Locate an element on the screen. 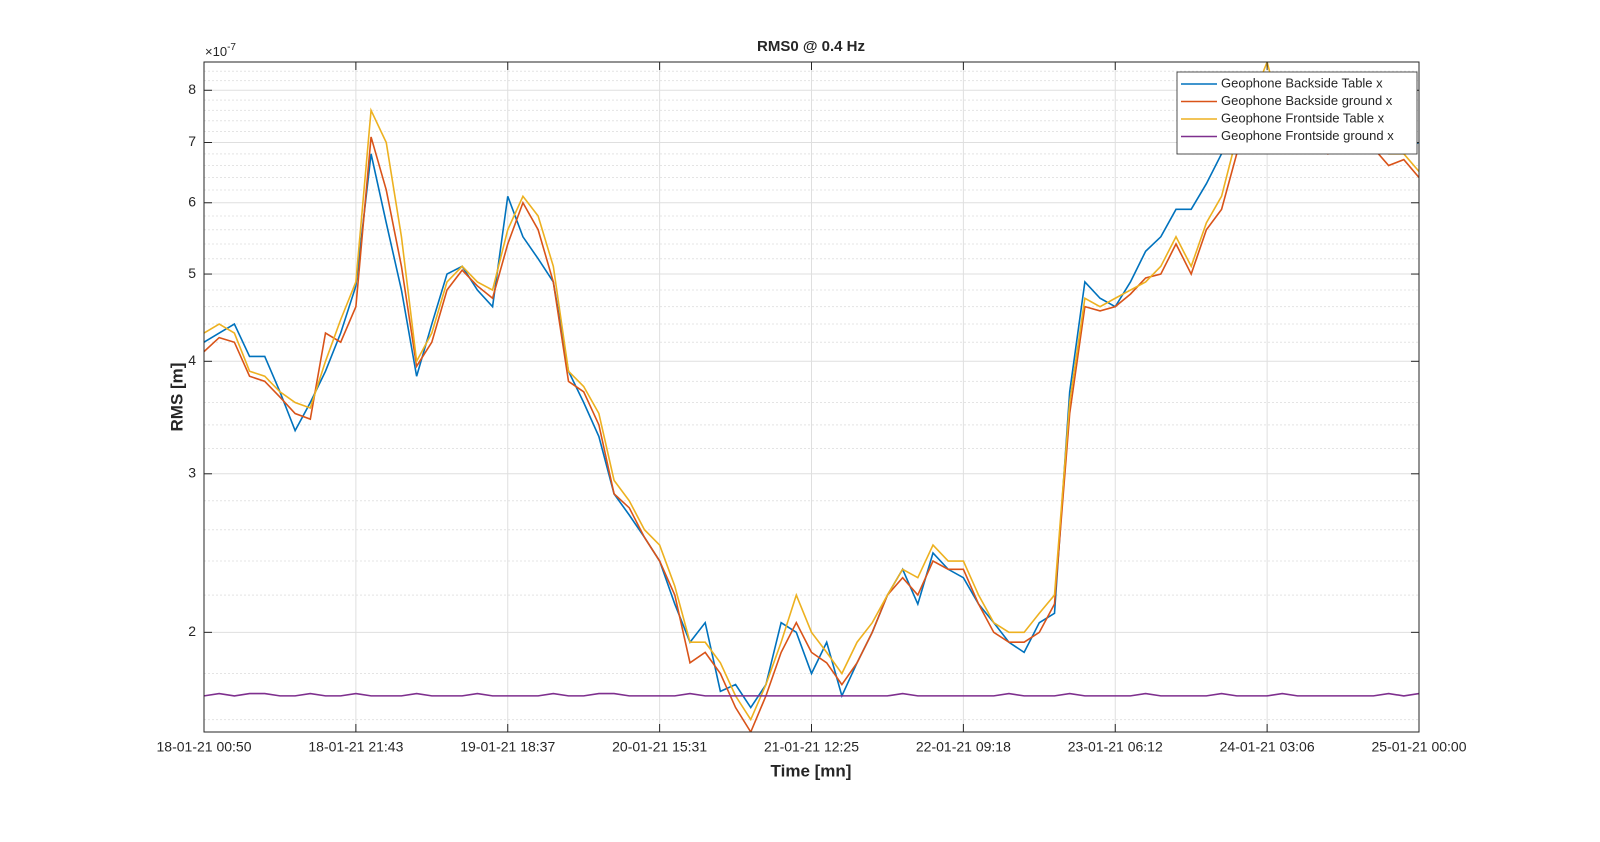  x-tick-label: 25-01-21 00:00 is located at coordinates (1419, 747).